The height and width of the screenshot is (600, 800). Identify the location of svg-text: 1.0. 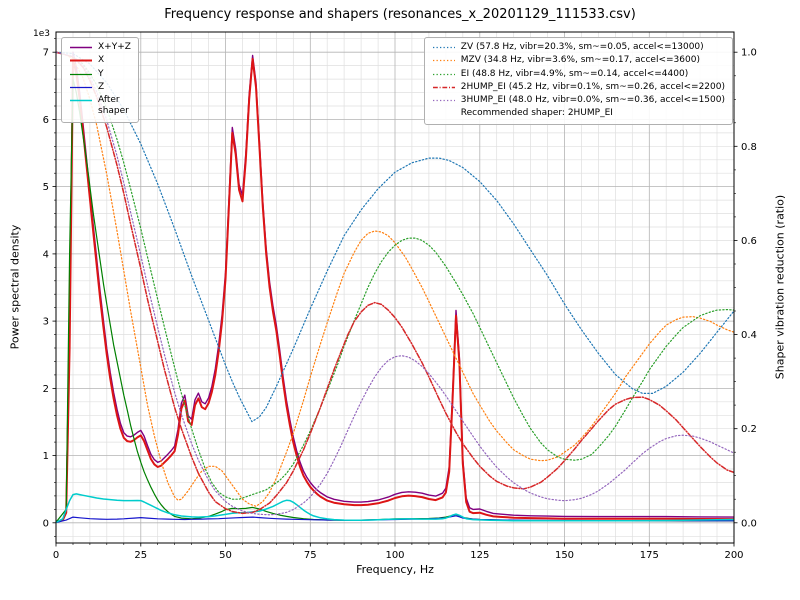
(749, 53).